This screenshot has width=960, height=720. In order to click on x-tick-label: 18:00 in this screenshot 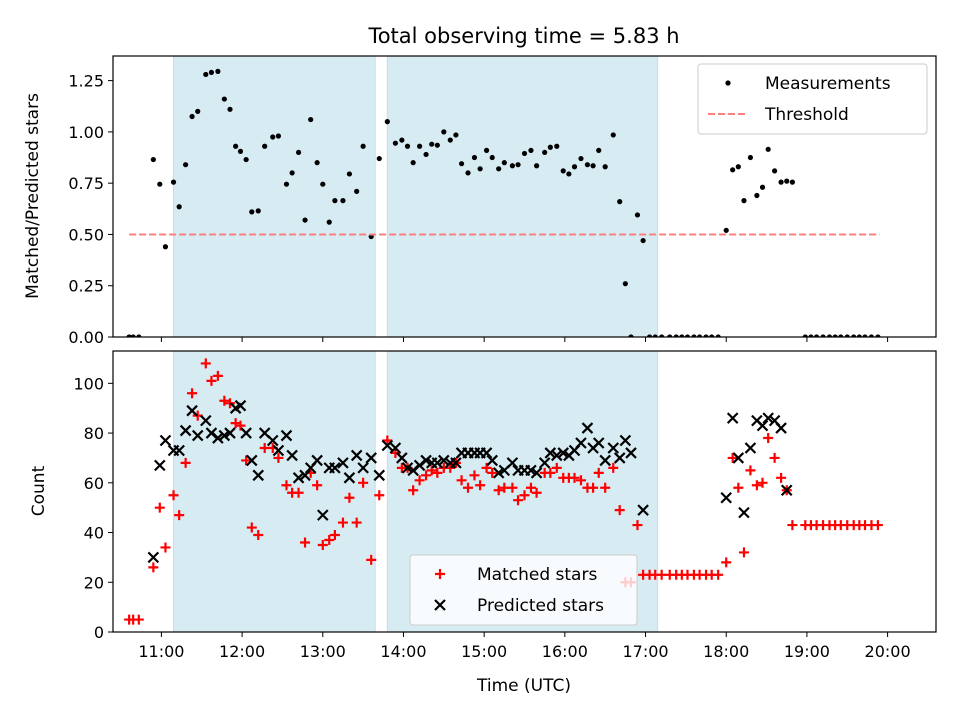, I will do `click(726, 651)`.